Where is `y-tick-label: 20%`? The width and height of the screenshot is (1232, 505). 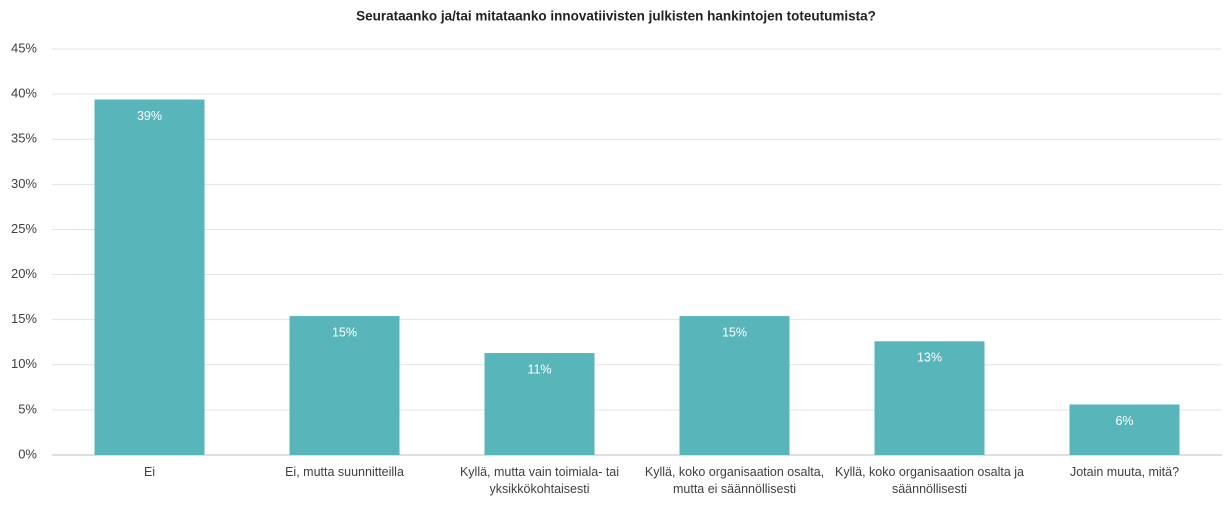 y-tick-label: 20% is located at coordinates (24, 273).